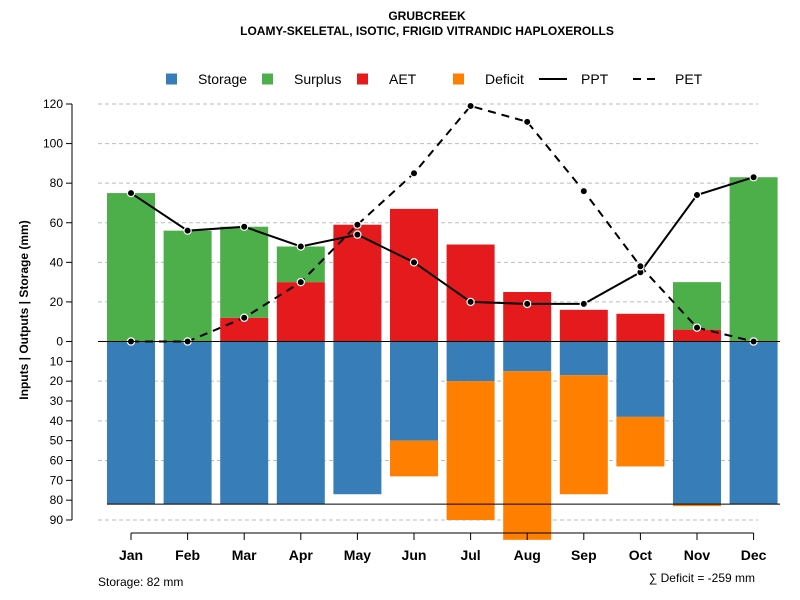 The width and height of the screenshot is (800, 600). Describe the element at coordinates (753, 177) in the screenshot. I see `ppt-point-dec` at that location.